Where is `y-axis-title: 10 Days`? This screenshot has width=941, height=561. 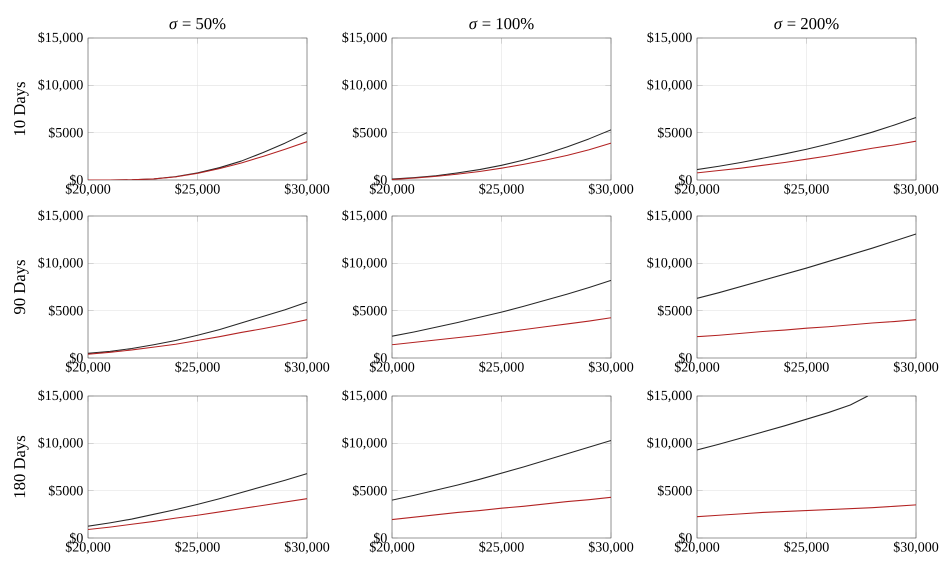
y-axis-title: 10 Days is located at coordinates (21, 109).